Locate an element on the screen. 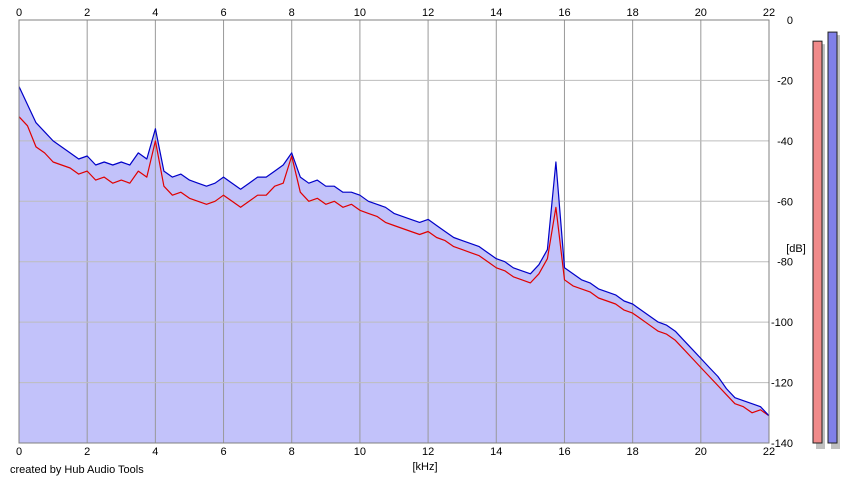  x-tick-label-bottom: 8 is located at coordinates (292, 452).